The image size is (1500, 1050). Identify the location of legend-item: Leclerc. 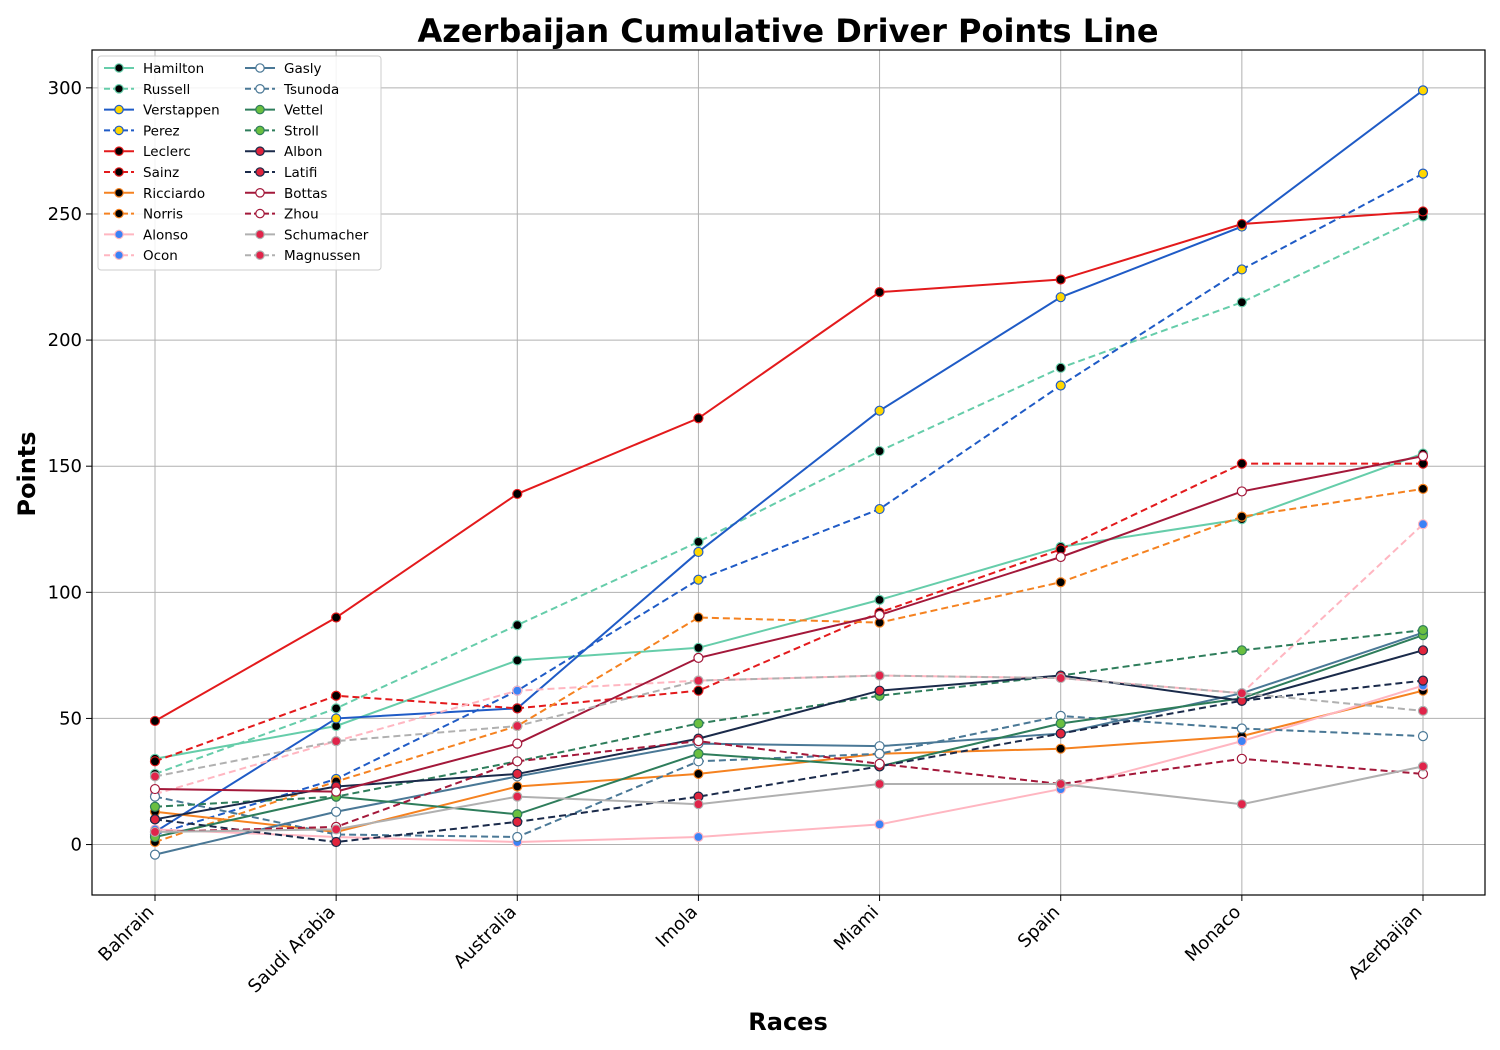
(147, 152).